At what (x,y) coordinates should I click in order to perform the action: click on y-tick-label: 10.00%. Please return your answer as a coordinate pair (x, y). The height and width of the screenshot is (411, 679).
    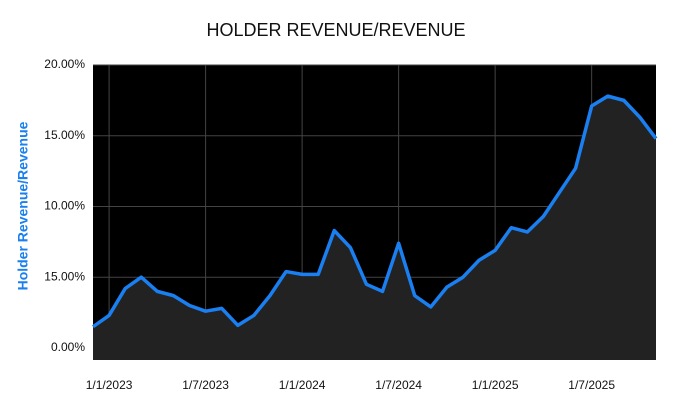
    Looking at the image, I should click on (64, 206).